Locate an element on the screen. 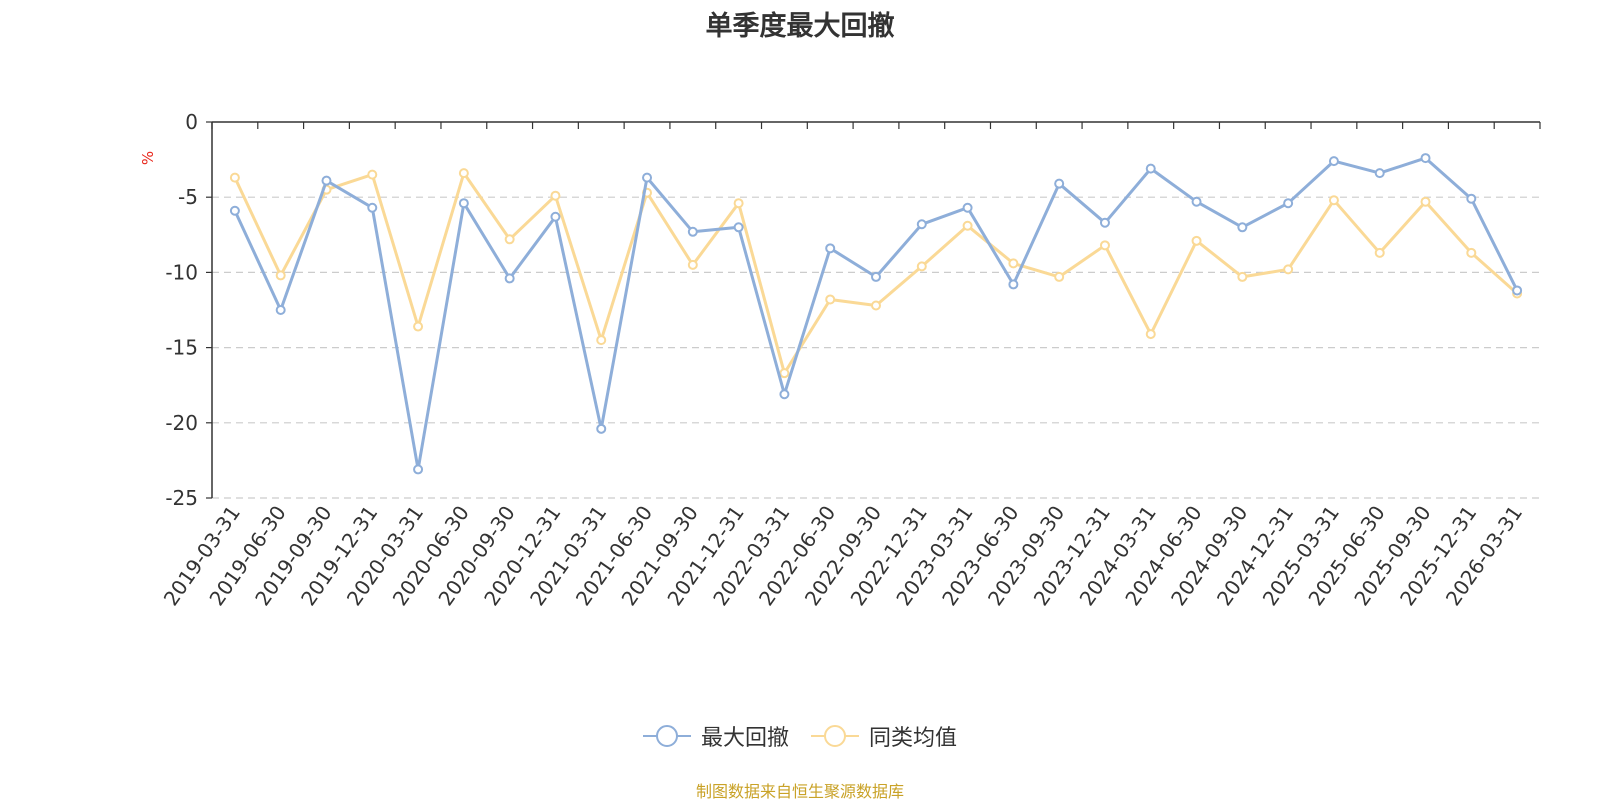 Image resolution: width=1600 pixels, height=802 pixels. y-axis-label: % is located at coordinates (148, 158).